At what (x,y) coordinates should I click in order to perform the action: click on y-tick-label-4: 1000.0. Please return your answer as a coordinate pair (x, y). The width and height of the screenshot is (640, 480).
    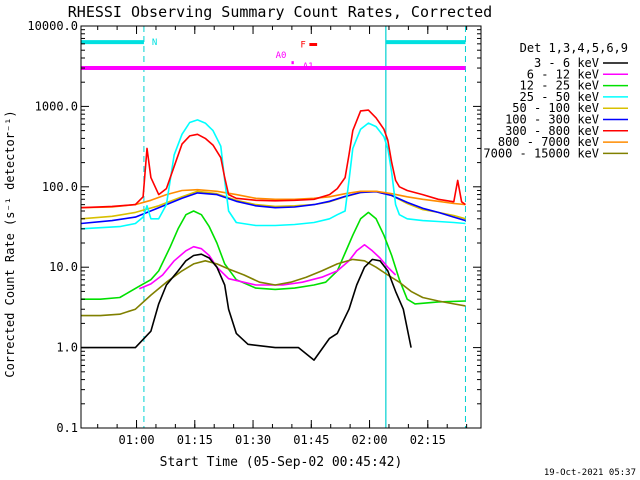
    Looking at the image, I should click on (56, 106).